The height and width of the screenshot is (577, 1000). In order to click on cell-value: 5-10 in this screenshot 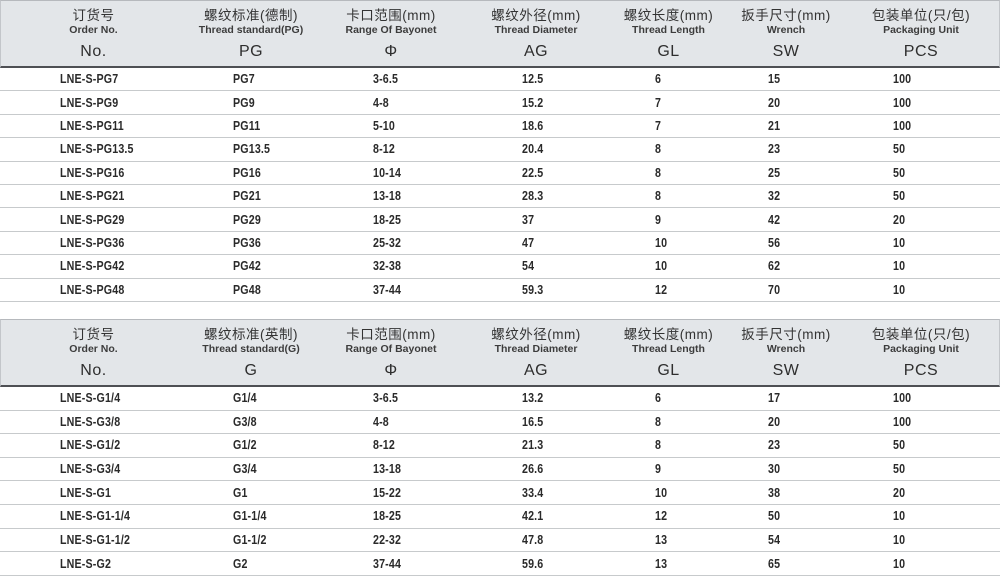, I will do `click(384, 125)`.